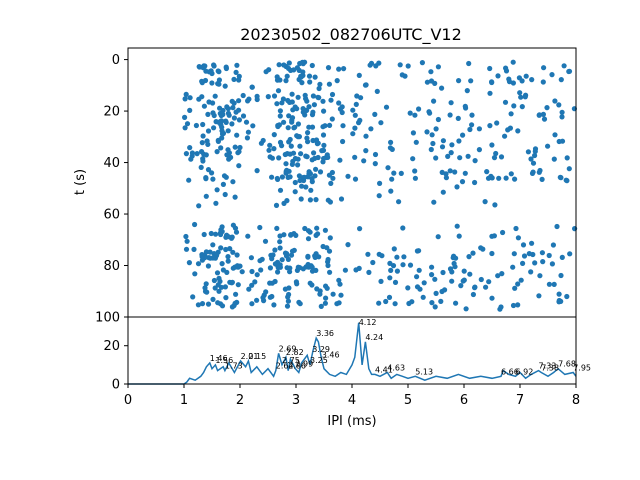 The width and height of the screenshot is (640, 480). Describe the element at coordinates (351, 35) in the screenshot. I see `chart-title: 20230502_082706UTC_V12` at that location.